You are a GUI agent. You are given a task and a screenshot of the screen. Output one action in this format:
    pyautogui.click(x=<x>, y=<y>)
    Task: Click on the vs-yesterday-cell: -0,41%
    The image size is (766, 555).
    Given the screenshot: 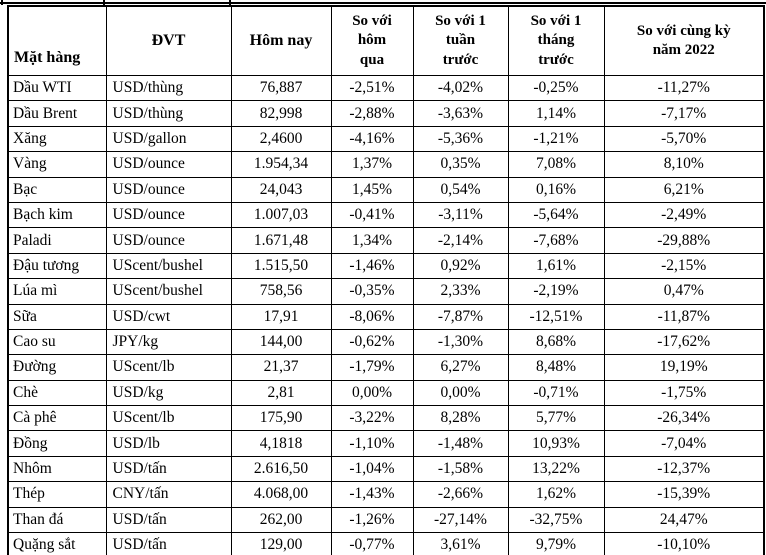 What is the action you would take?
    pyautogui.click(x=372, y=215)
    